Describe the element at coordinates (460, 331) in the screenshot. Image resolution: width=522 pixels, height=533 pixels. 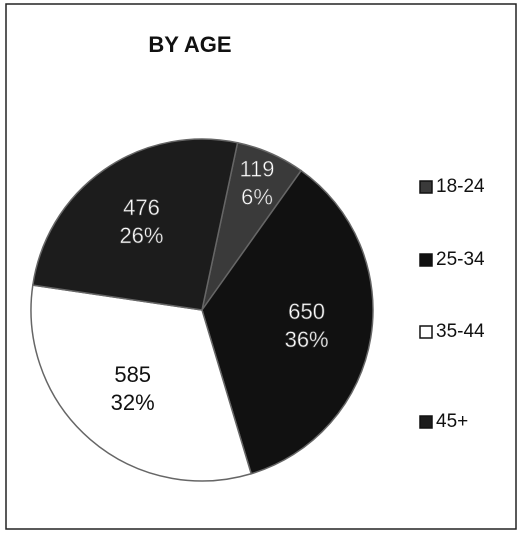
I see `legend-label: 35-44` at that location.